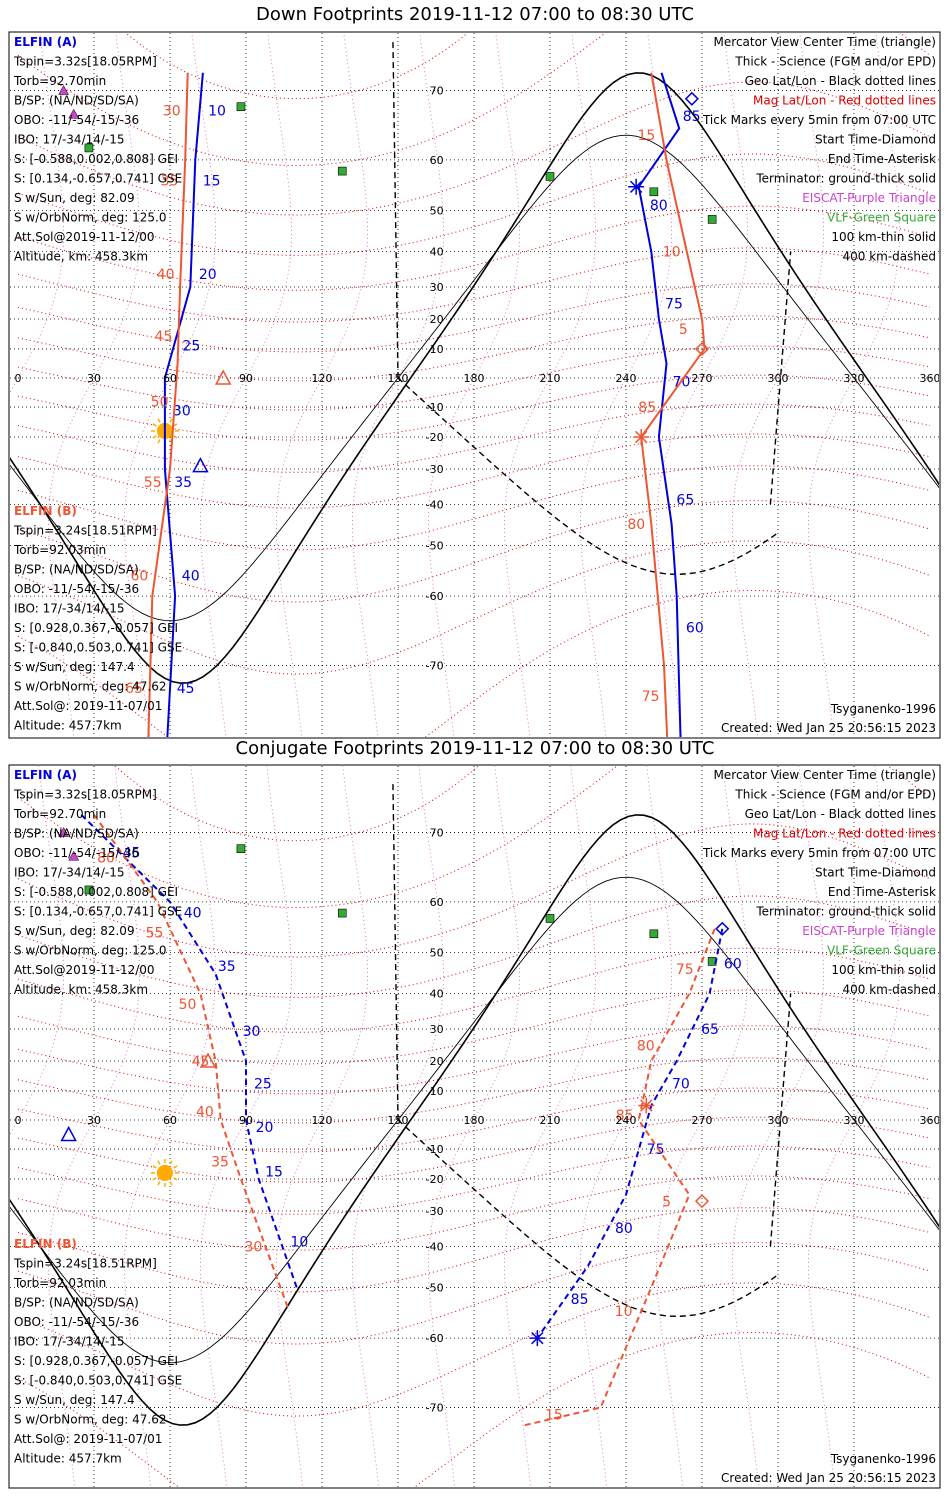  Describe the element at coordinates (98, 179) in the screenshot. I see `elfin-a-info-line: S: [0.134,-0.657,0.741] GSE` at that location.